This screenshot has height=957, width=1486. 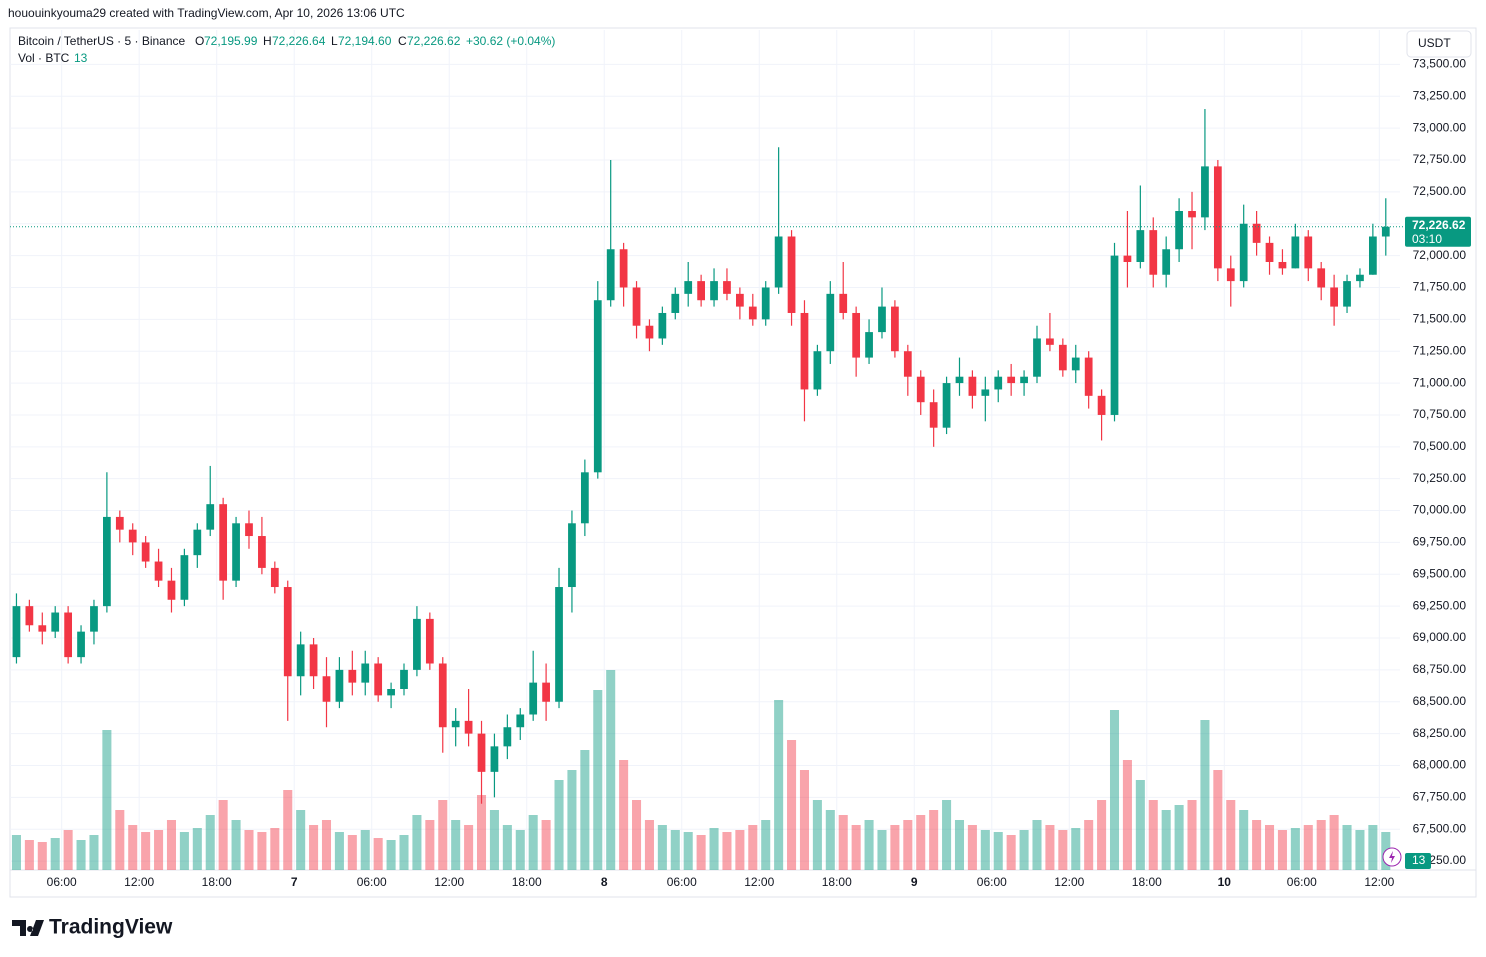 I want to click on y-tick-label: 70,000.00, so click(x=1440, y=510).